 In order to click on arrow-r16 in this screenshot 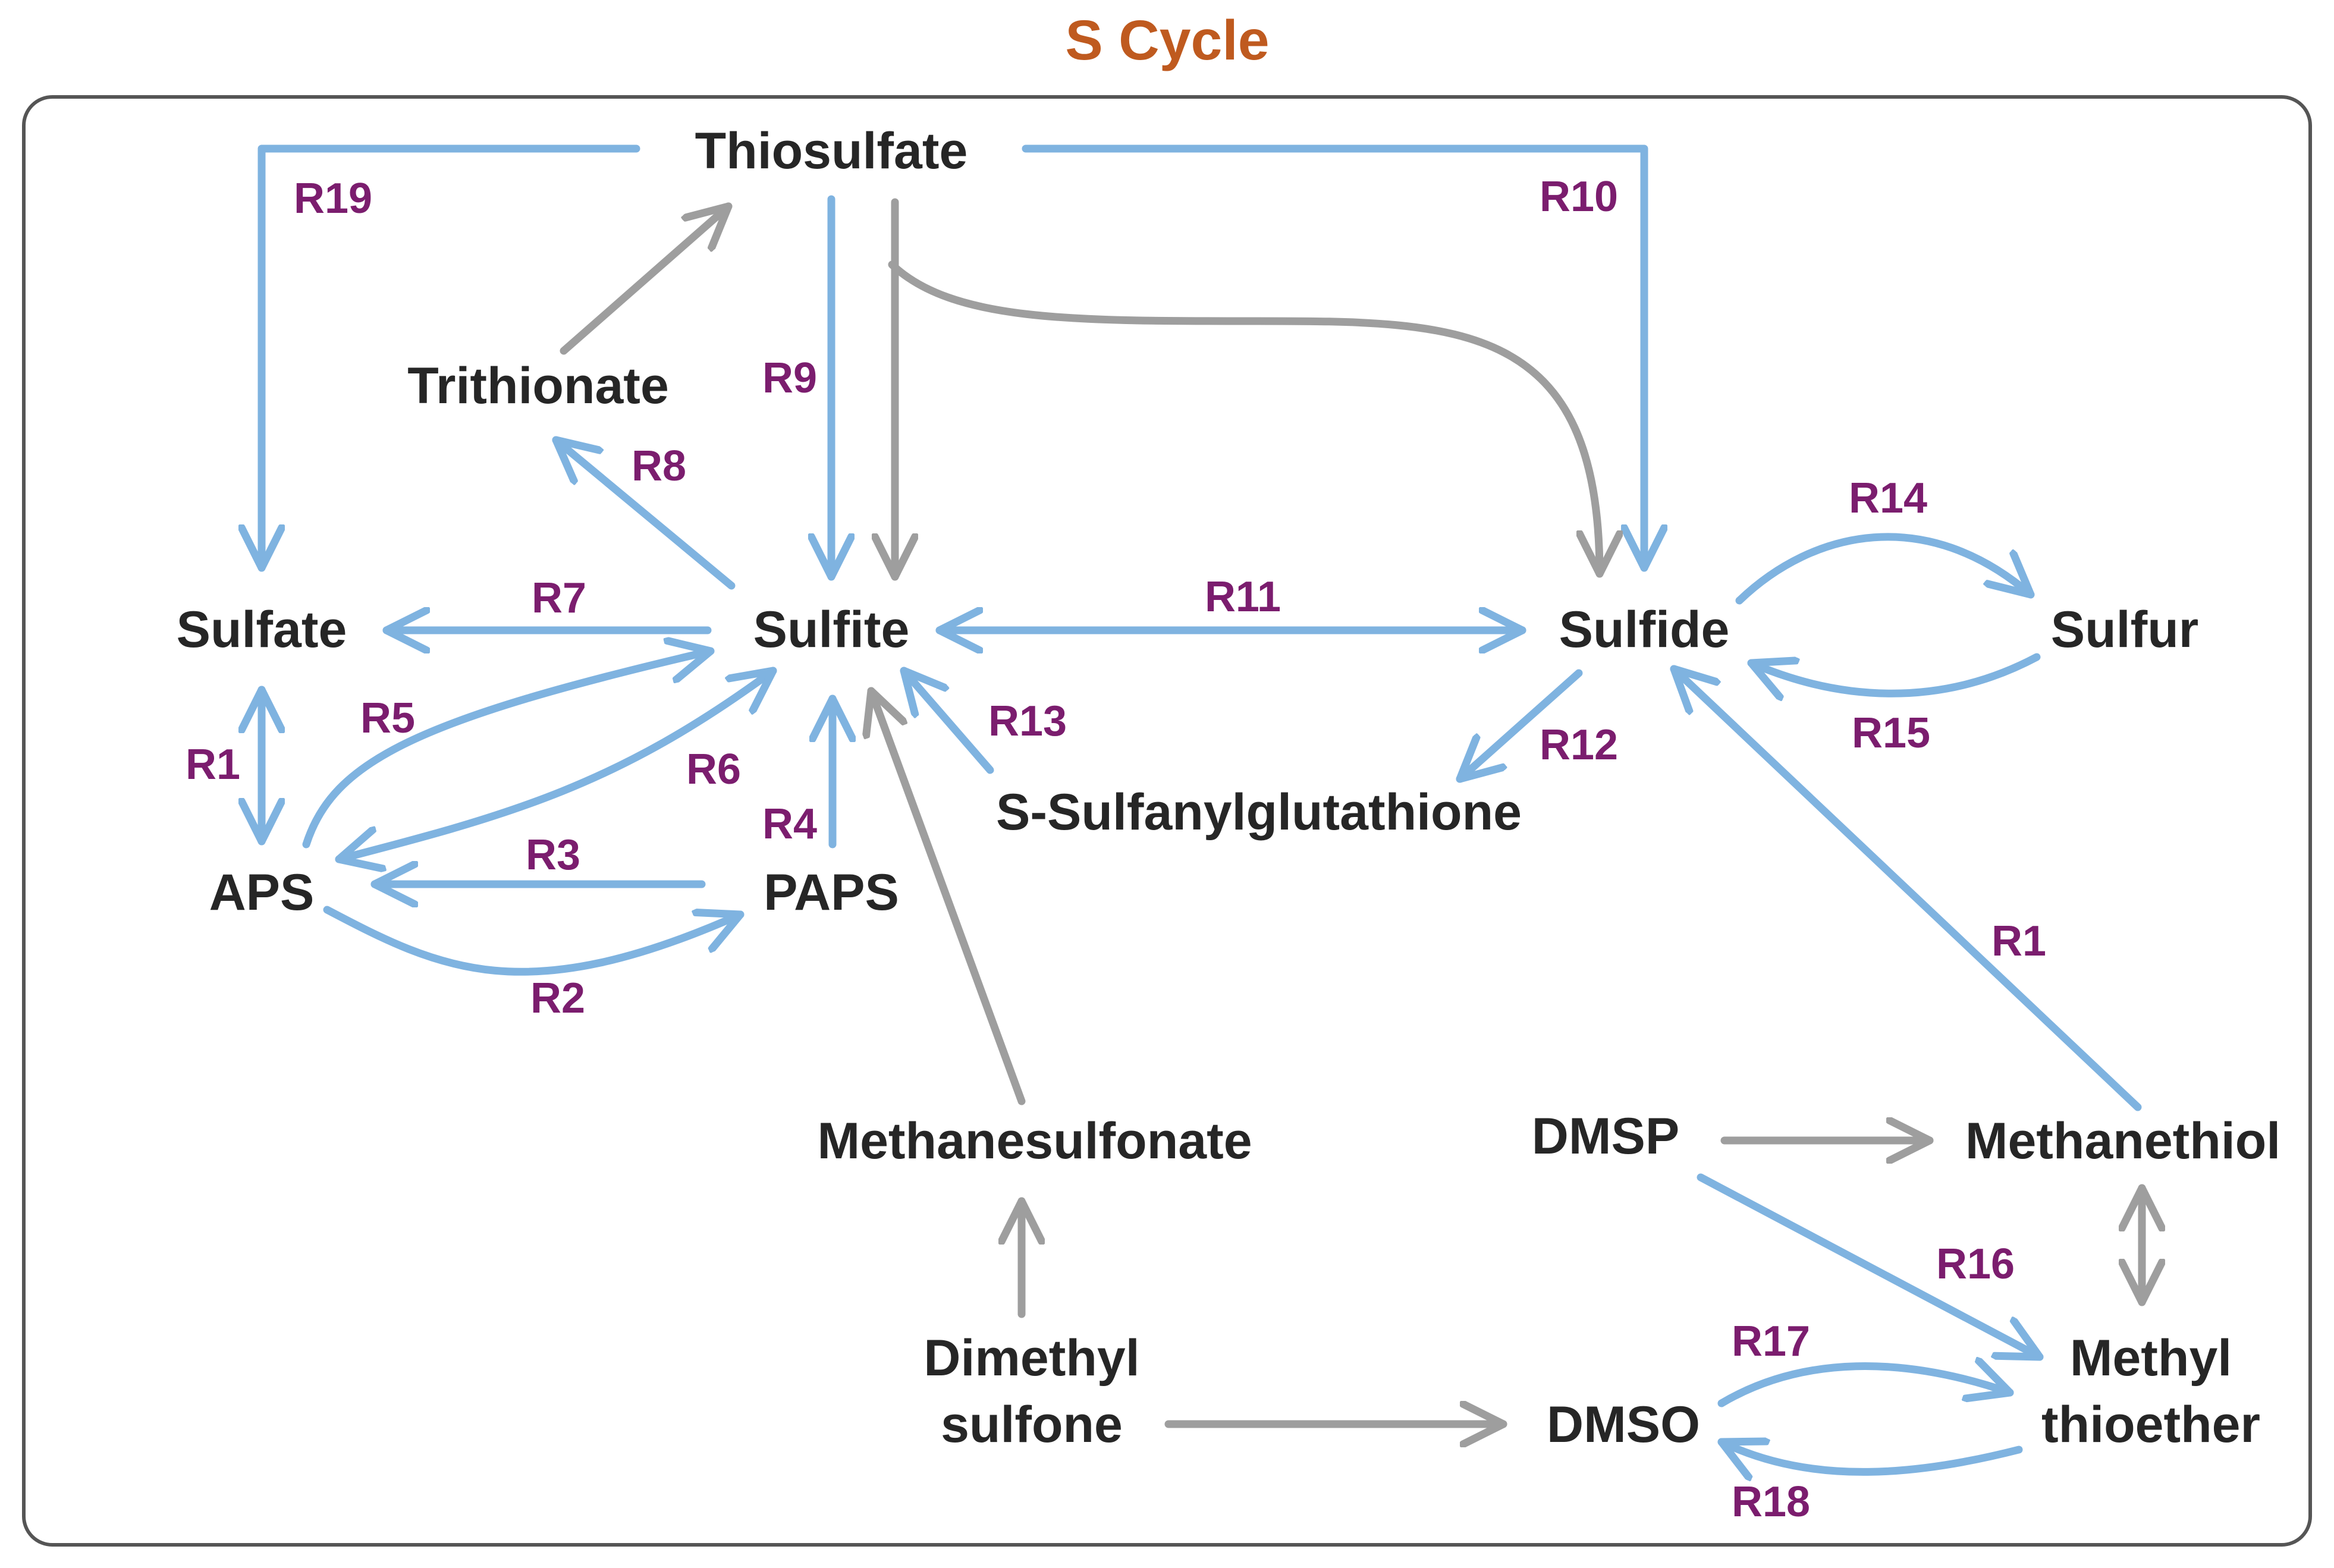, I will do `click(1868, 1265)`.